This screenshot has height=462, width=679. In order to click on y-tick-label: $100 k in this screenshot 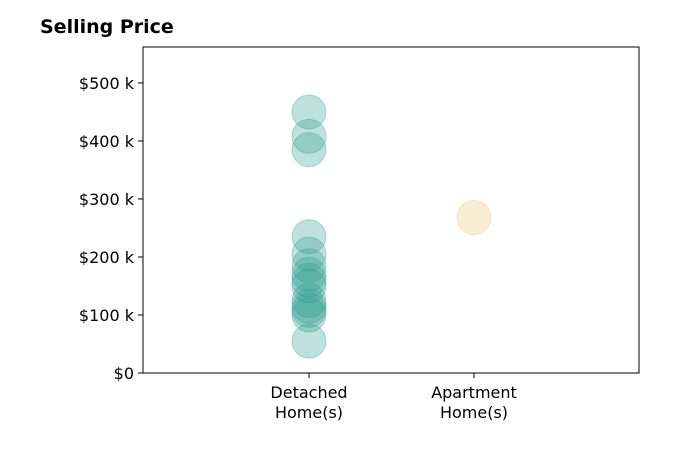, I will do `click(107, 315)`.